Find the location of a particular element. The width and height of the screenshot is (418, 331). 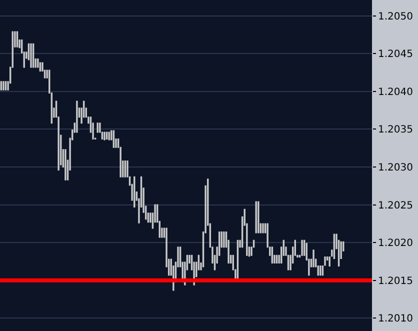

y-tick-label: 1.2035 is located at coordinates (395, 130).